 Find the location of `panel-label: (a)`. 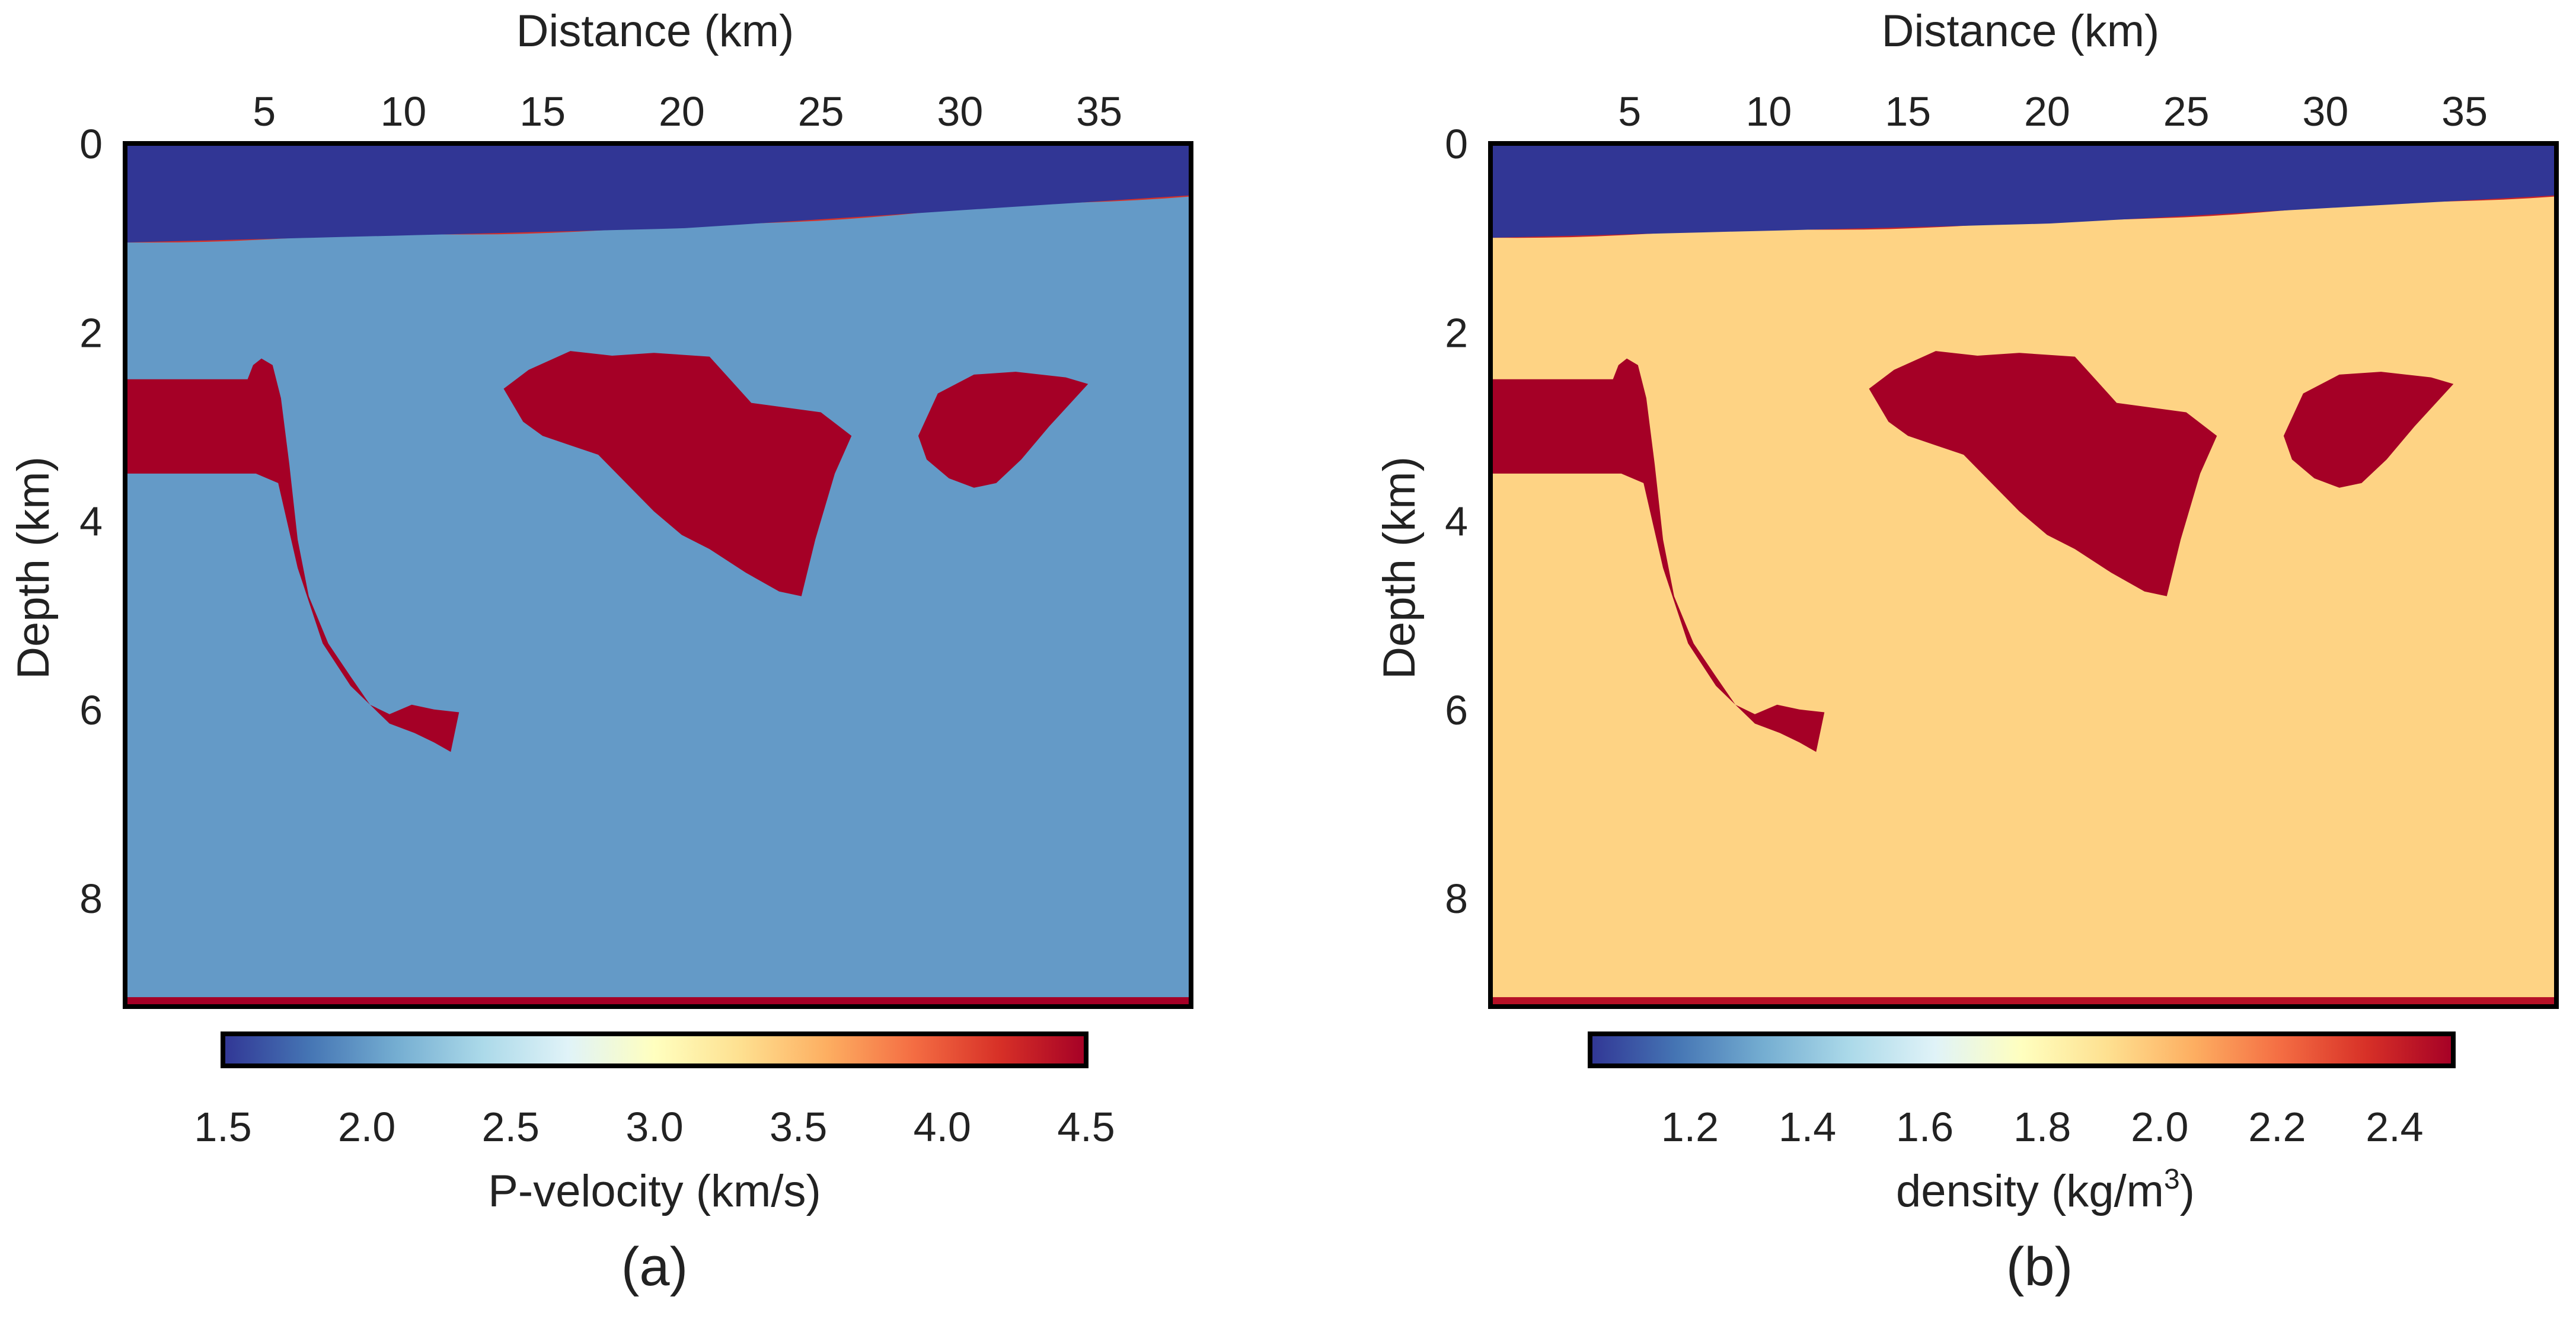

panel-label: (a) is located at coordinates (654, 1267).